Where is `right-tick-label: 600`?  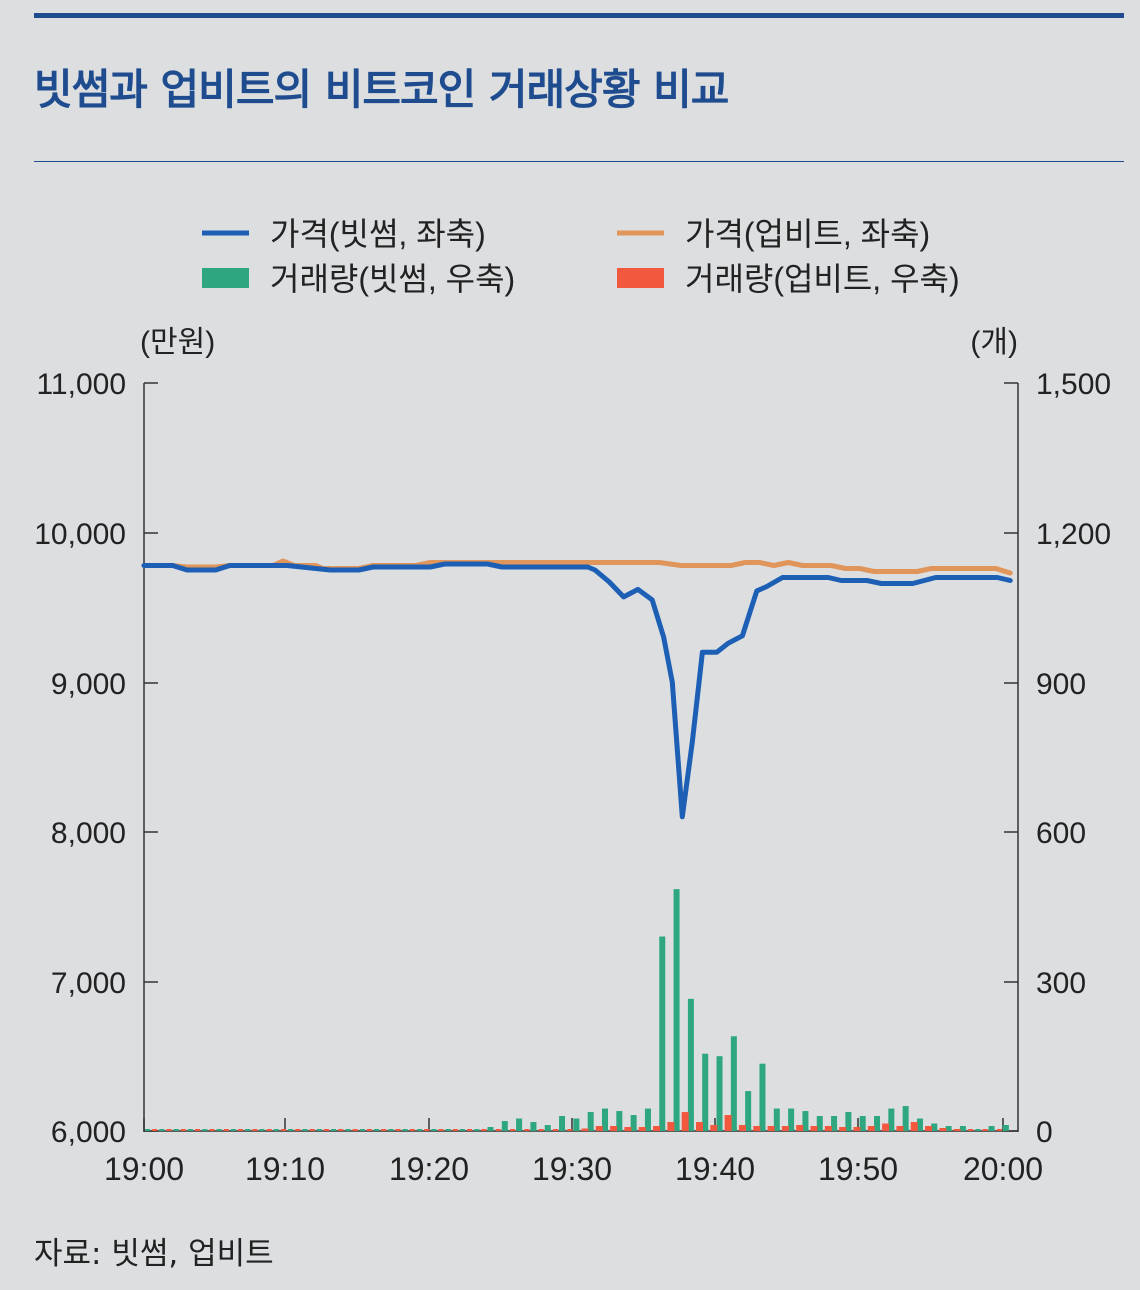 right-tick-label: 600 is located at coordinates (1061, 833).